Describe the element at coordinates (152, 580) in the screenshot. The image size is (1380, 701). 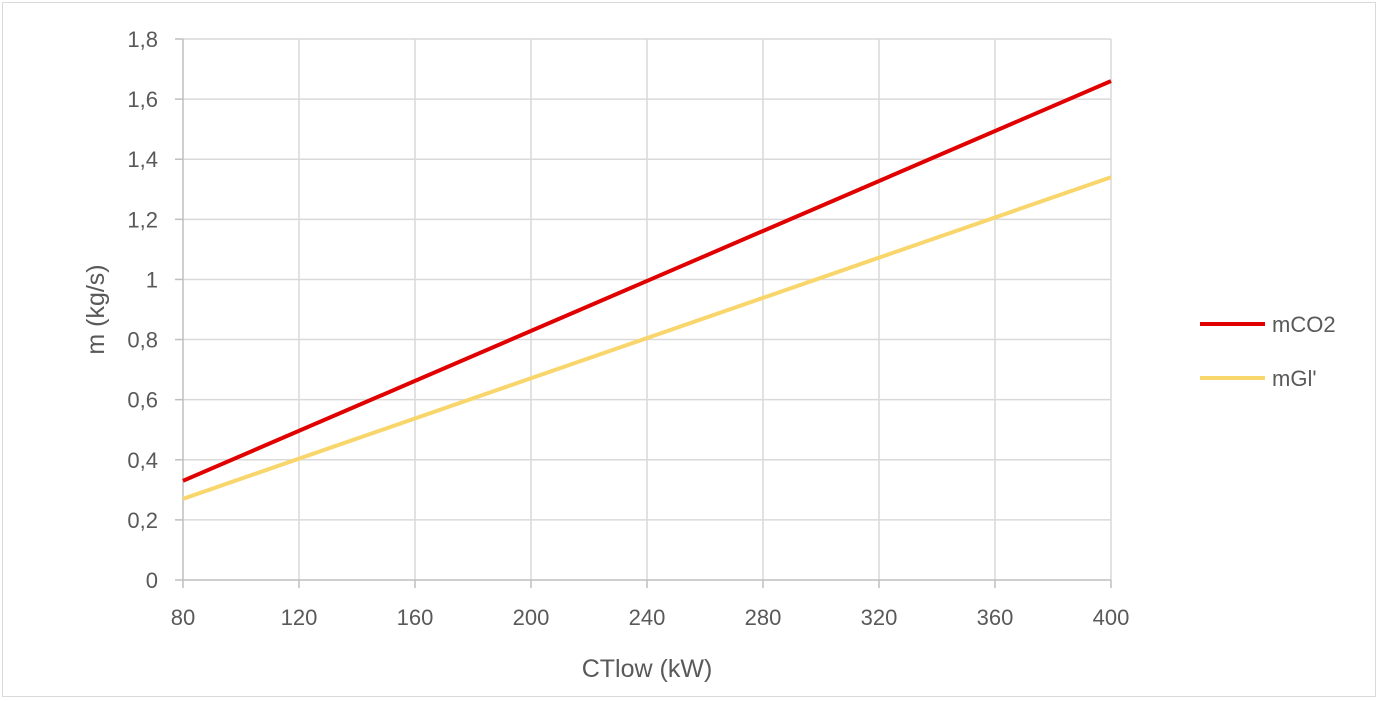
I see `y-tick-label: 0` at that location.